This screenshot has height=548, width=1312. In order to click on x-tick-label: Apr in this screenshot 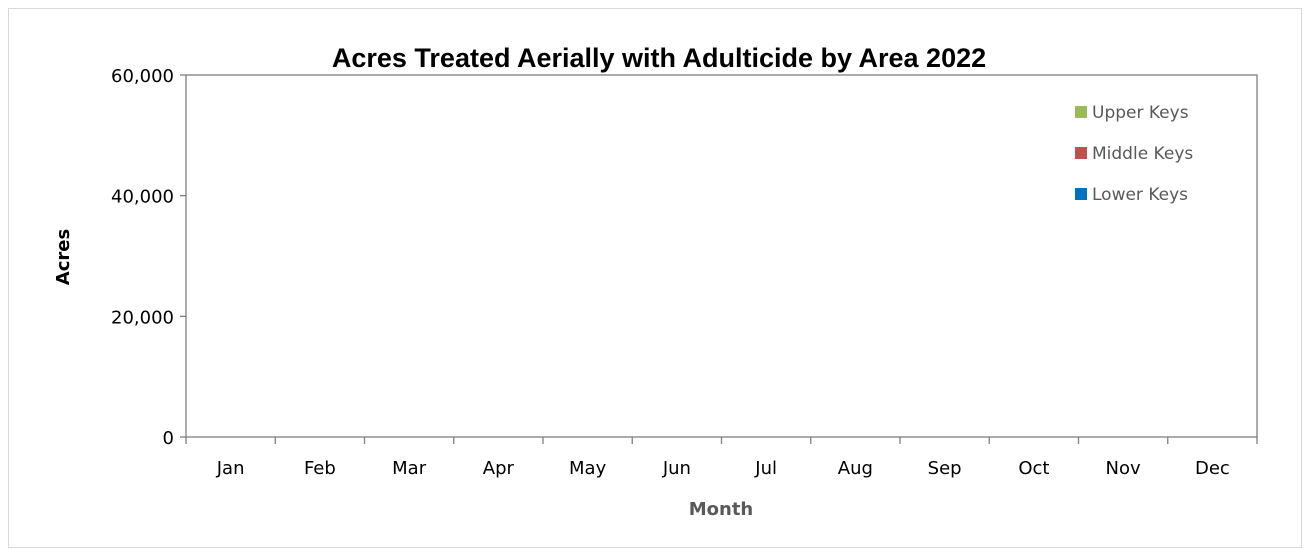, I will do `click(499, 468)`.